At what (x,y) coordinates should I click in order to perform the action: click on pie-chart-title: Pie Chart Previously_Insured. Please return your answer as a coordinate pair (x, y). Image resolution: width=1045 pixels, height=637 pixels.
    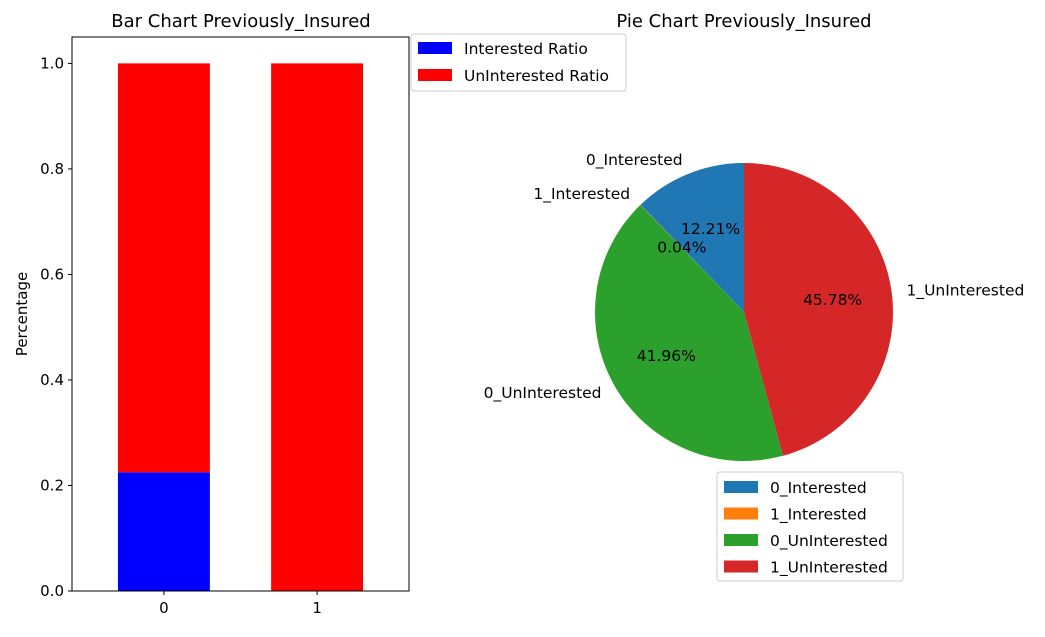
    Looking at the image, I should click on (743, 21).